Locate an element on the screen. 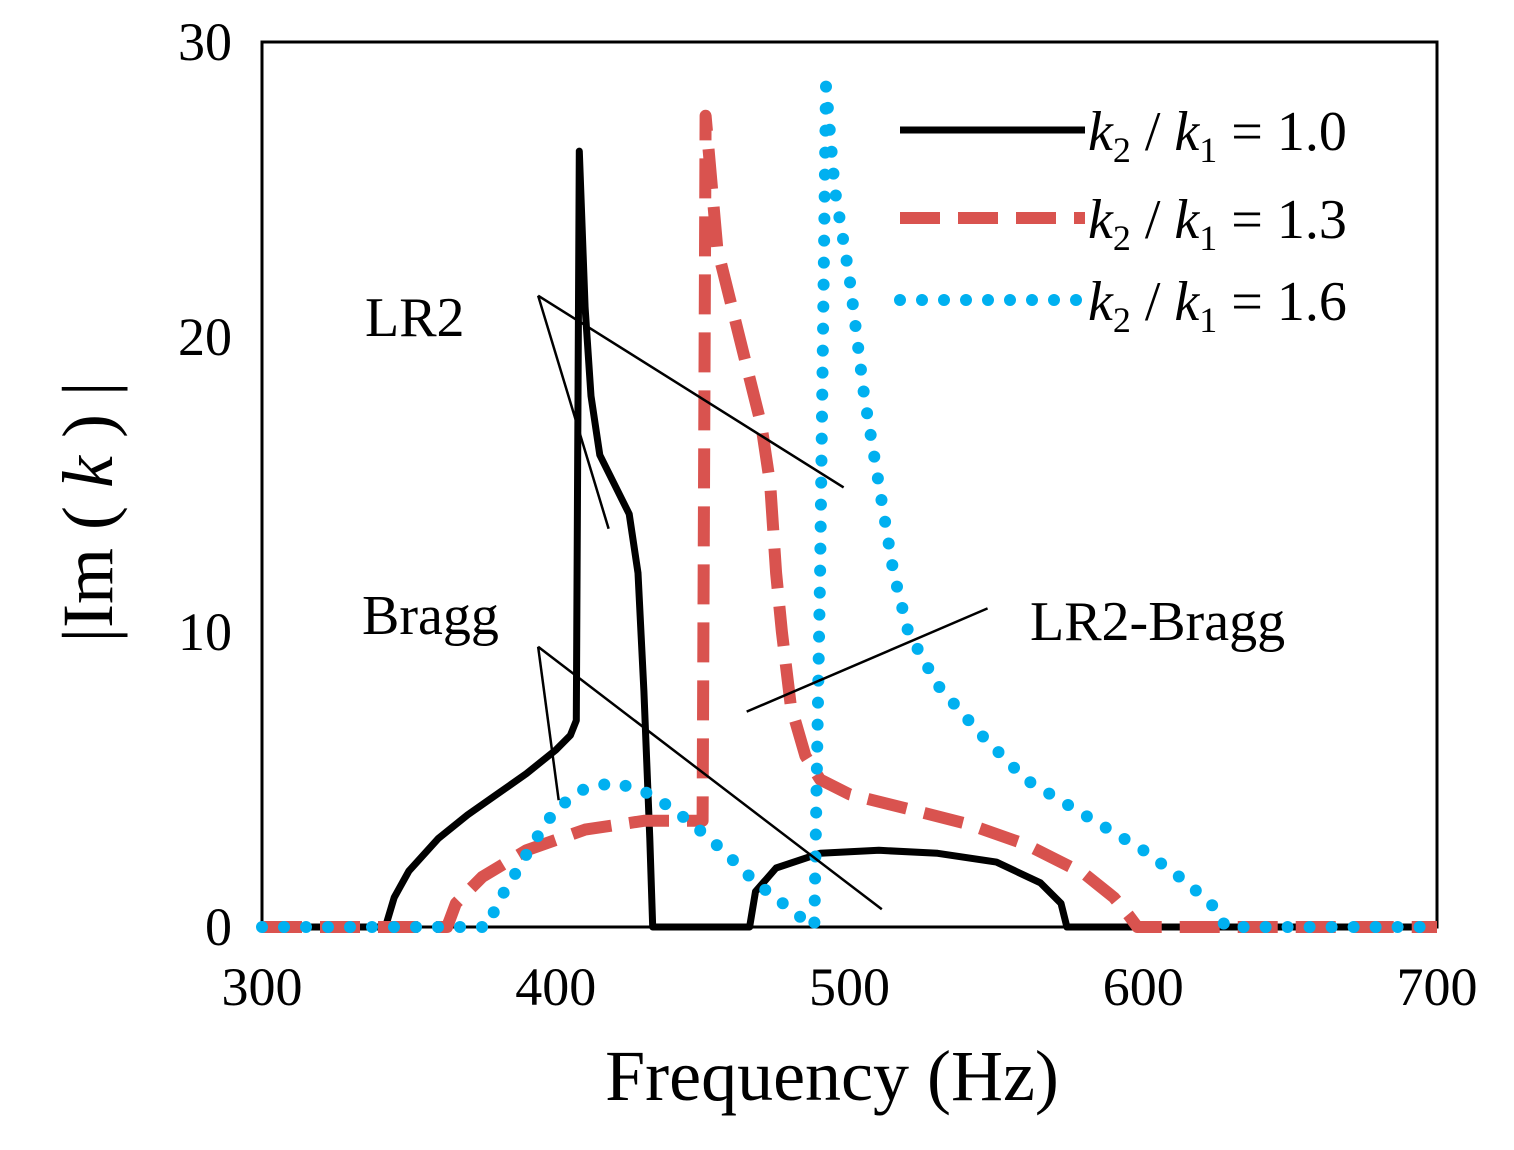 This screenshot has height=1150, width=1514. y-tick-label: 0 is located at coordinates (218, 927).